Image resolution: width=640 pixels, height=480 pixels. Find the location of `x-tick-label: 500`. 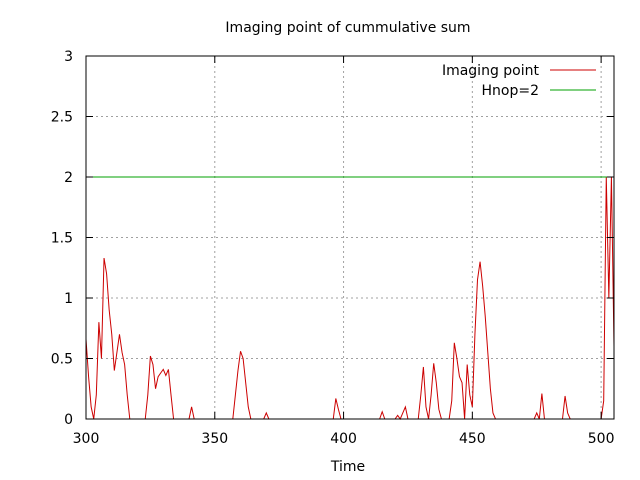

x-tick-label: 500 is located at coordinates (601, 439).